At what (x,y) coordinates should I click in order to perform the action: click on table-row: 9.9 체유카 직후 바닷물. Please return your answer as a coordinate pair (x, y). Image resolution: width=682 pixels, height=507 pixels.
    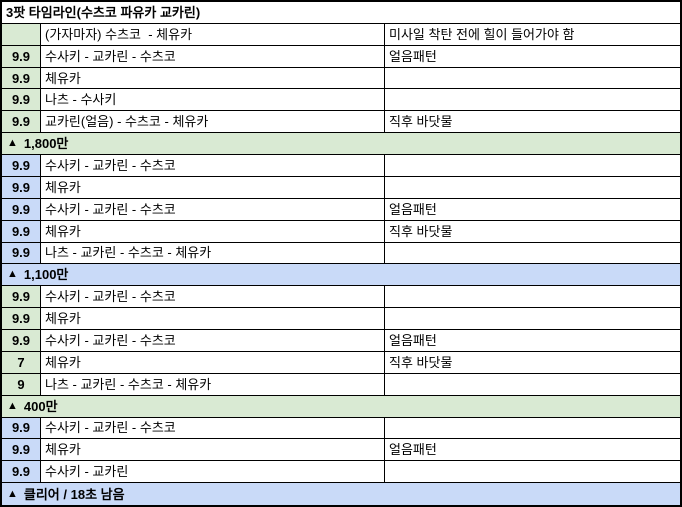
    Looking at the image, I should click on (341, 231).